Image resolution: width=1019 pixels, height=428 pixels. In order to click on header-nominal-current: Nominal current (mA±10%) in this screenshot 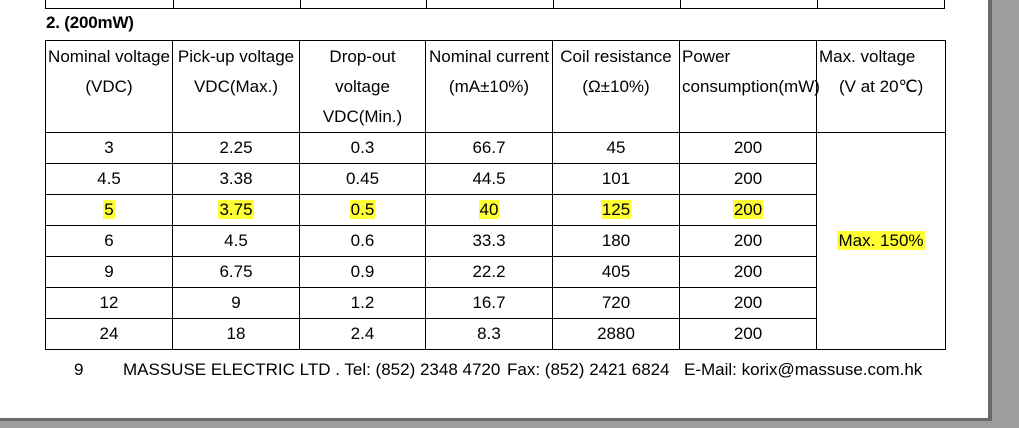, I will do `click(489, 86)`.